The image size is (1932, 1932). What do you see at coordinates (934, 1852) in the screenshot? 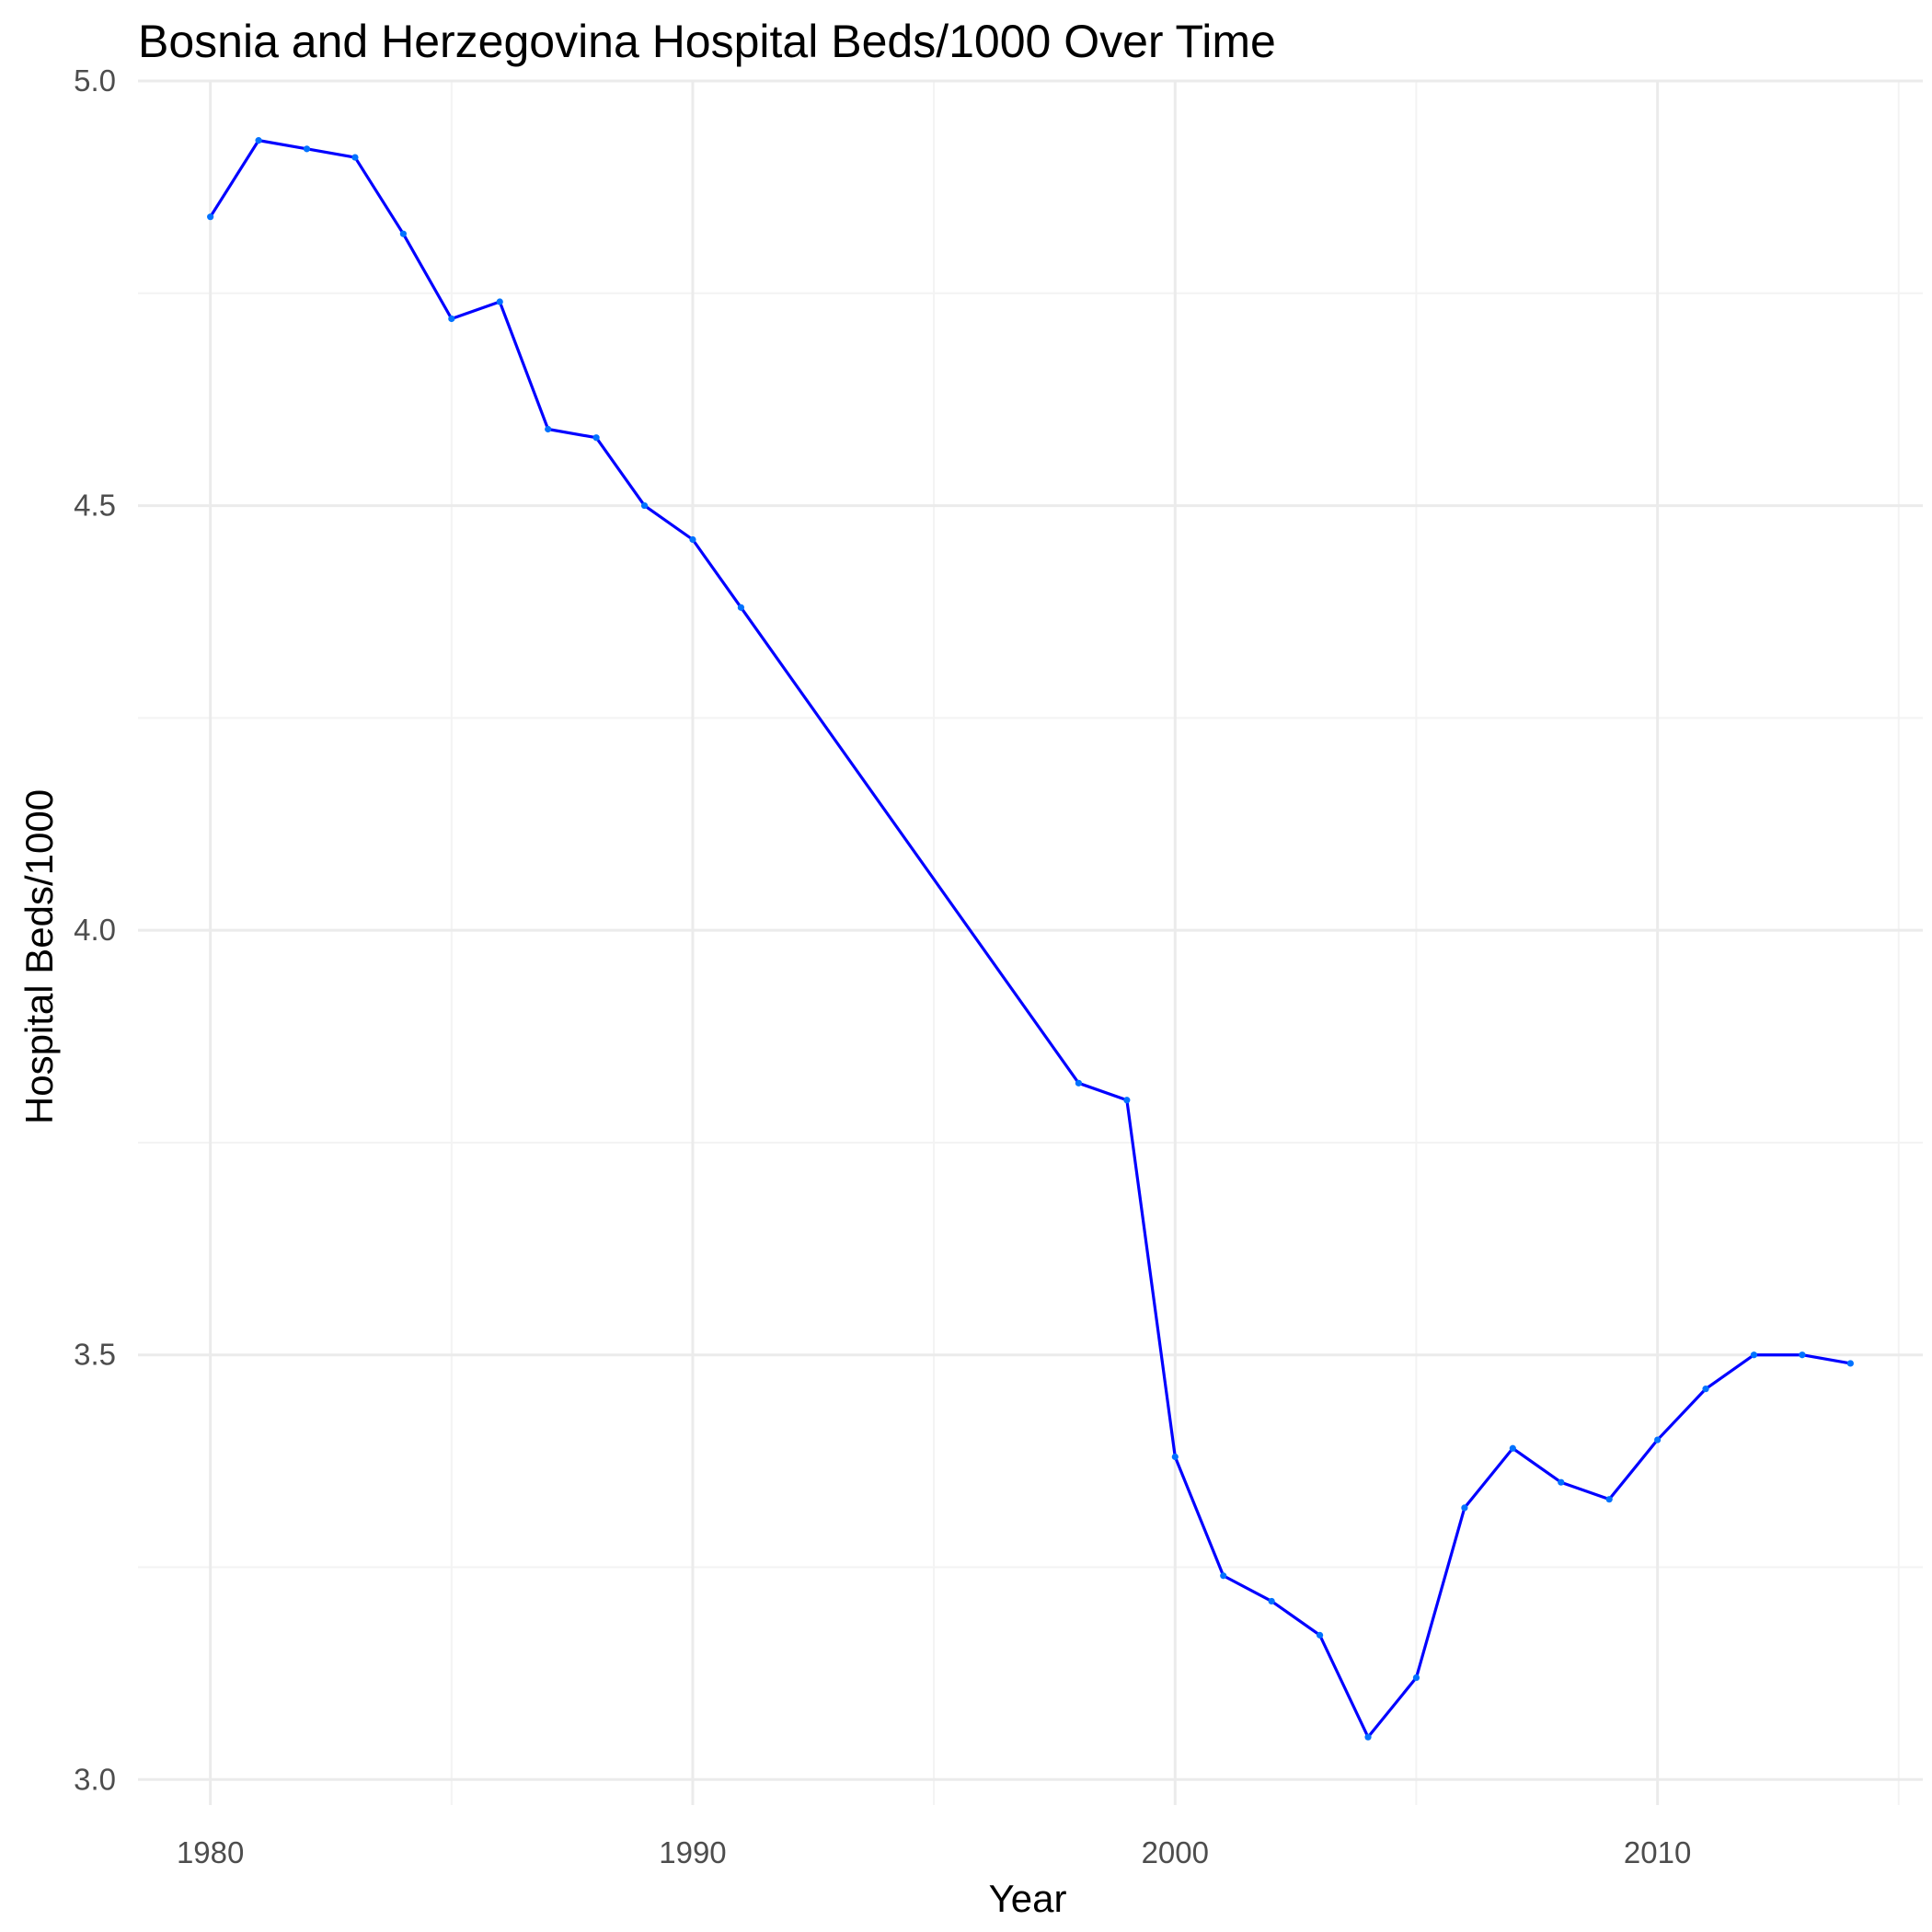
I see `x-axis-tick-labels: 1980 1990 2000 2010` at bounding box center [934, 1852].